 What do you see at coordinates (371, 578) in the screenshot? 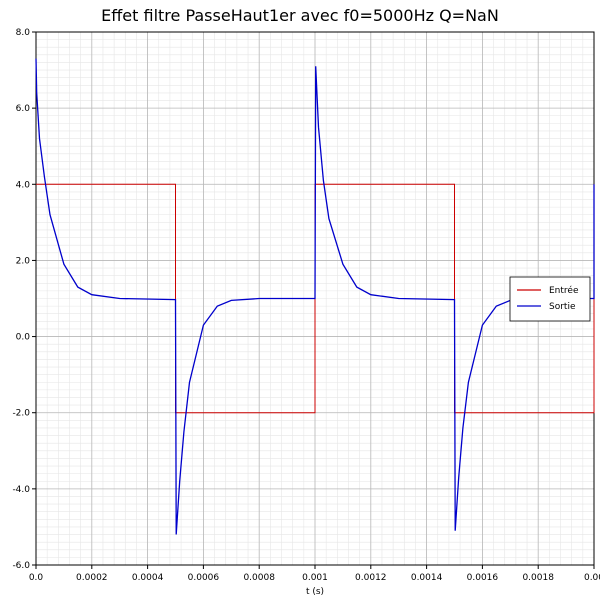
I see `x-tick-label: 0.0012` at bounding box center [371, 578].